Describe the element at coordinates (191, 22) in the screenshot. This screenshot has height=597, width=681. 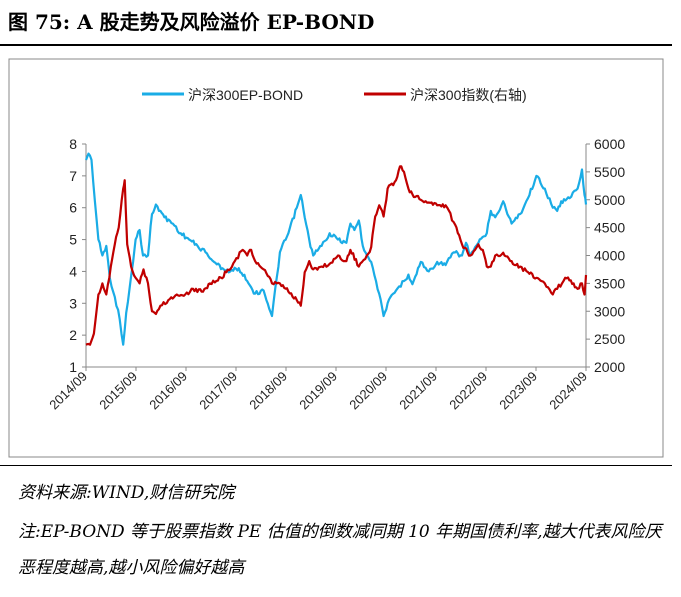
I see `figure-title: 图 75: A 股走势及风险溢价 EP-BOND` at that location.